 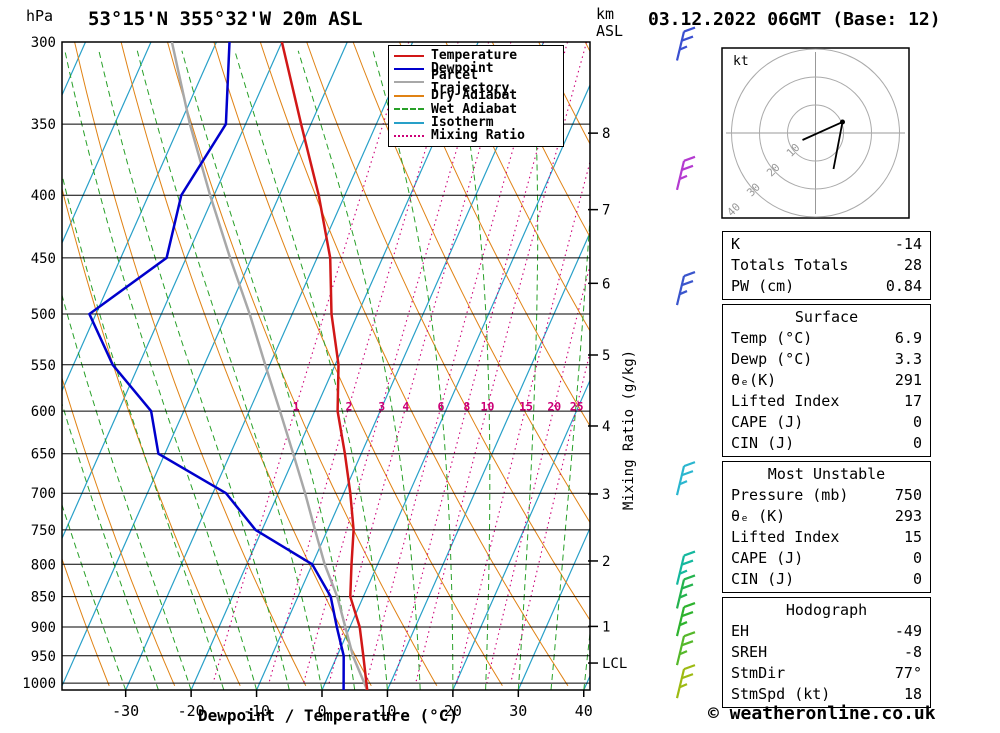 What do you see at coordinates (822, 713) in the screenshot?
I see `copyright: © weatheronline.co.uk` at bounding box center [822, 713].